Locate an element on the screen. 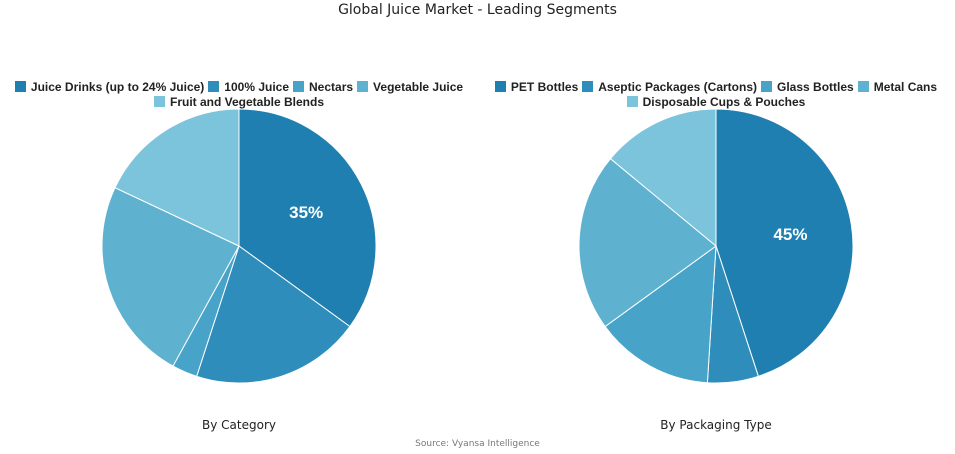 Image resolution: width=955 pixels, height=454 pixels. legend-label: Nectars is located at coordinates (331, 87).